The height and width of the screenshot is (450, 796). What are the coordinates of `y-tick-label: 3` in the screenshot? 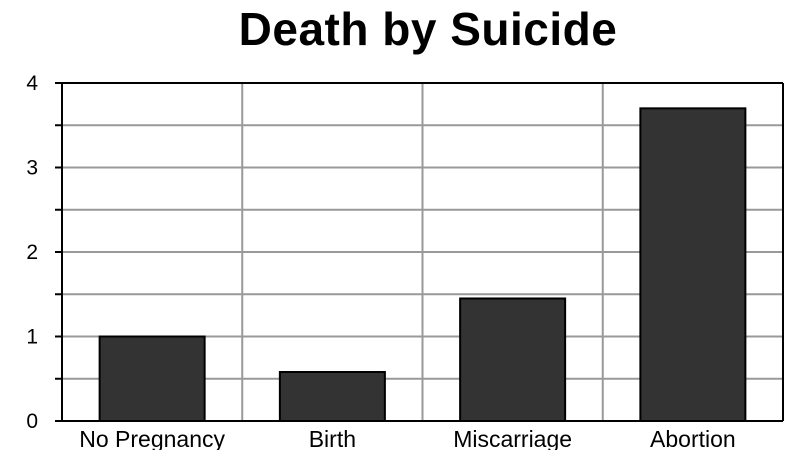 It's located at (32, 168).